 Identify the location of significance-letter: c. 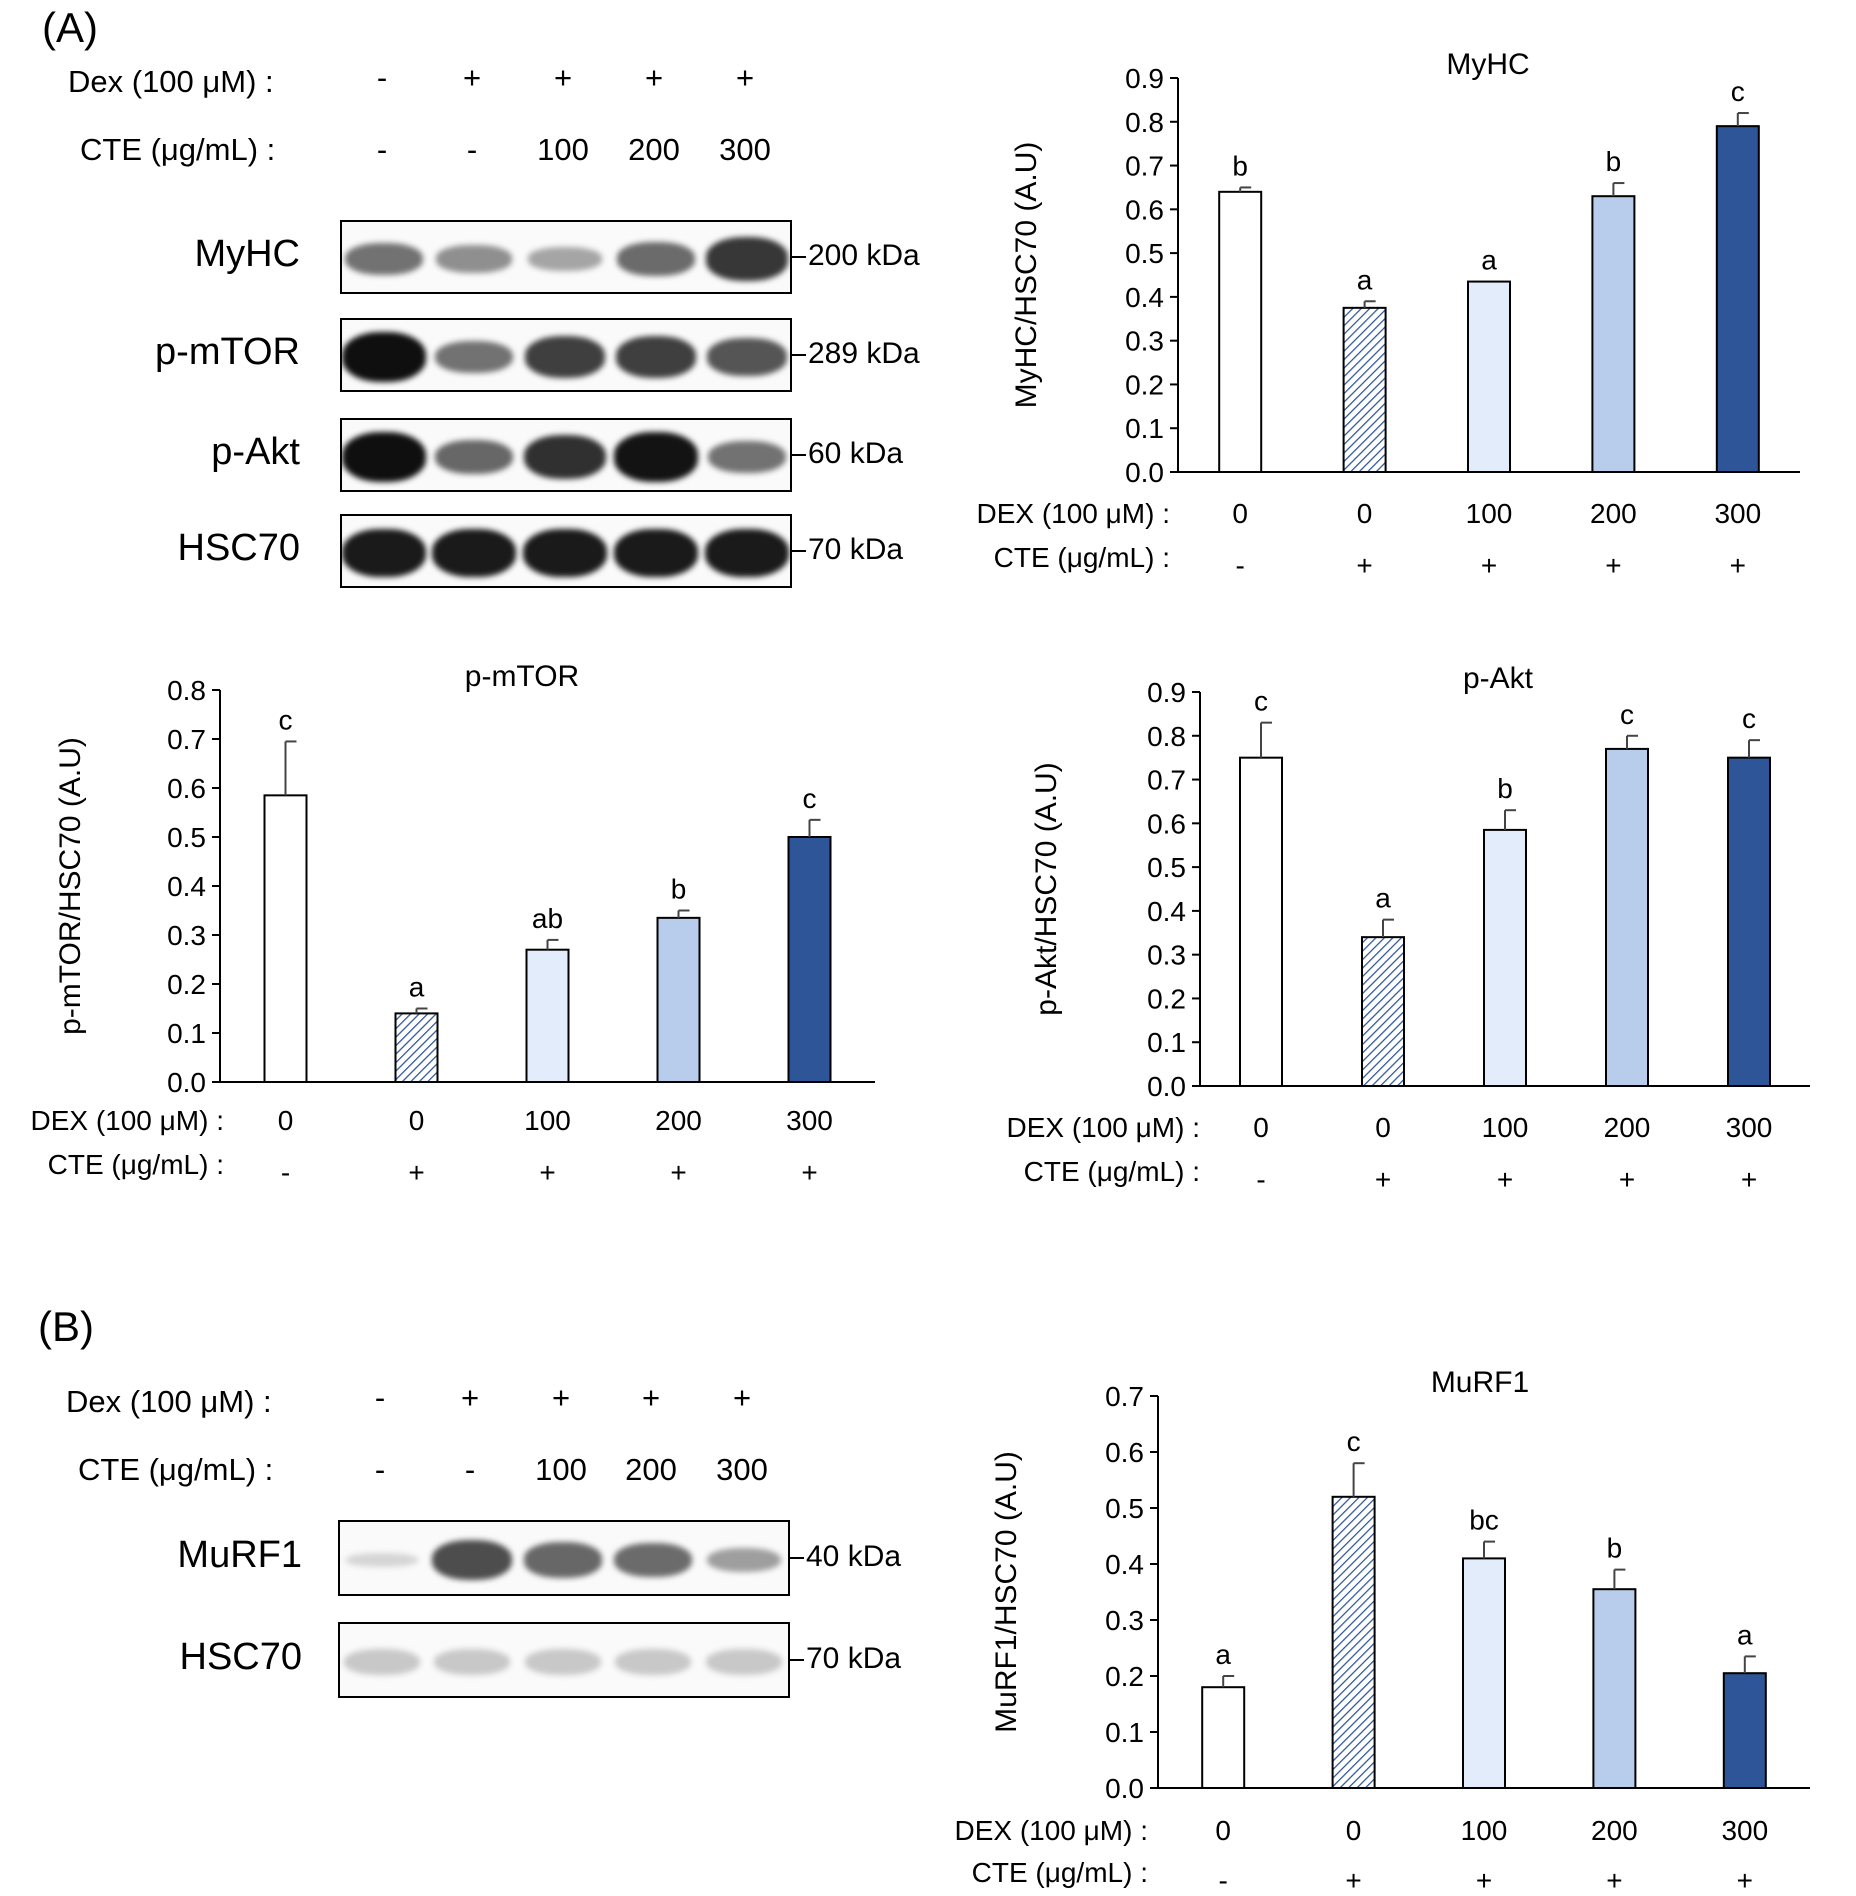
(810, 798).